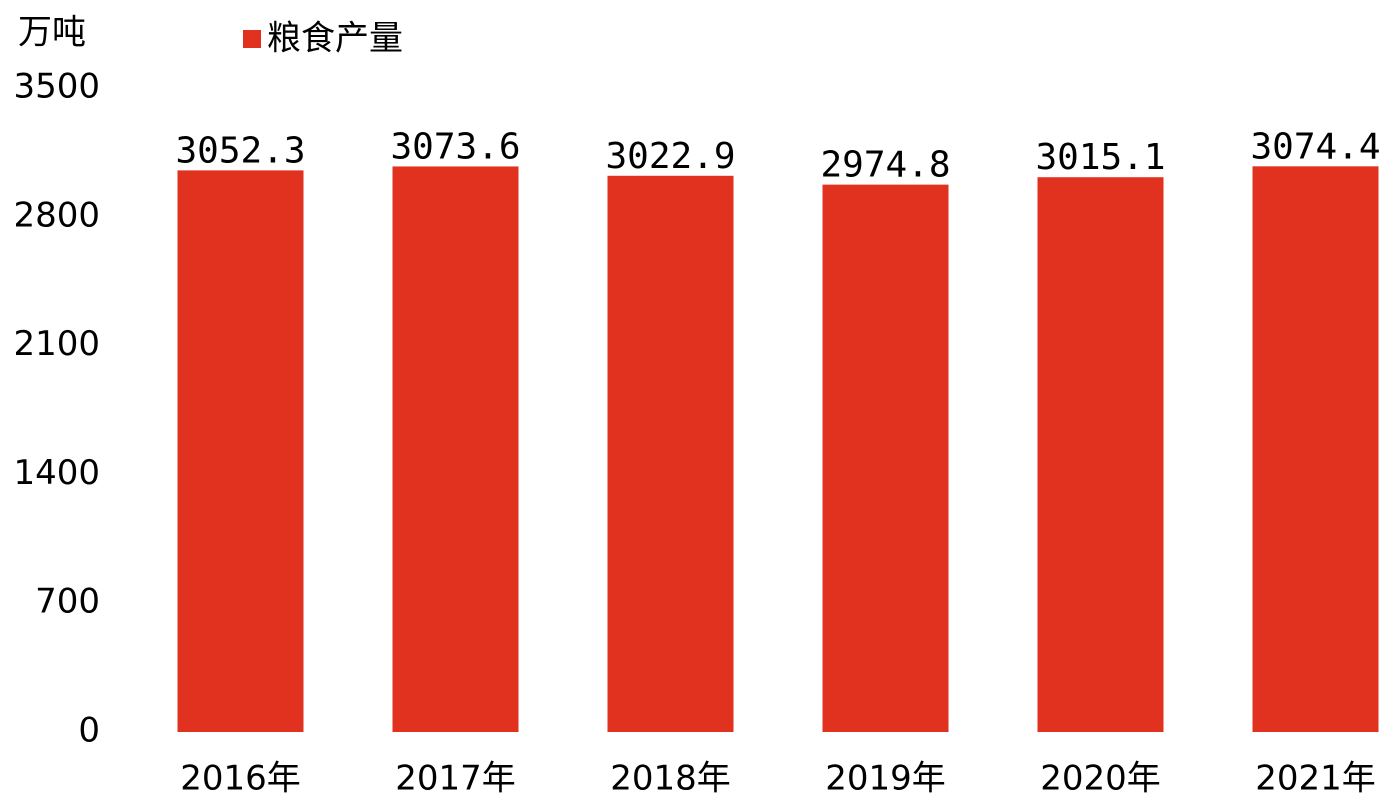  What do you see at coordinates (56, 344) in the screenshot?
I see `y-tick-label: 2100` at bounding box center [56, 344].